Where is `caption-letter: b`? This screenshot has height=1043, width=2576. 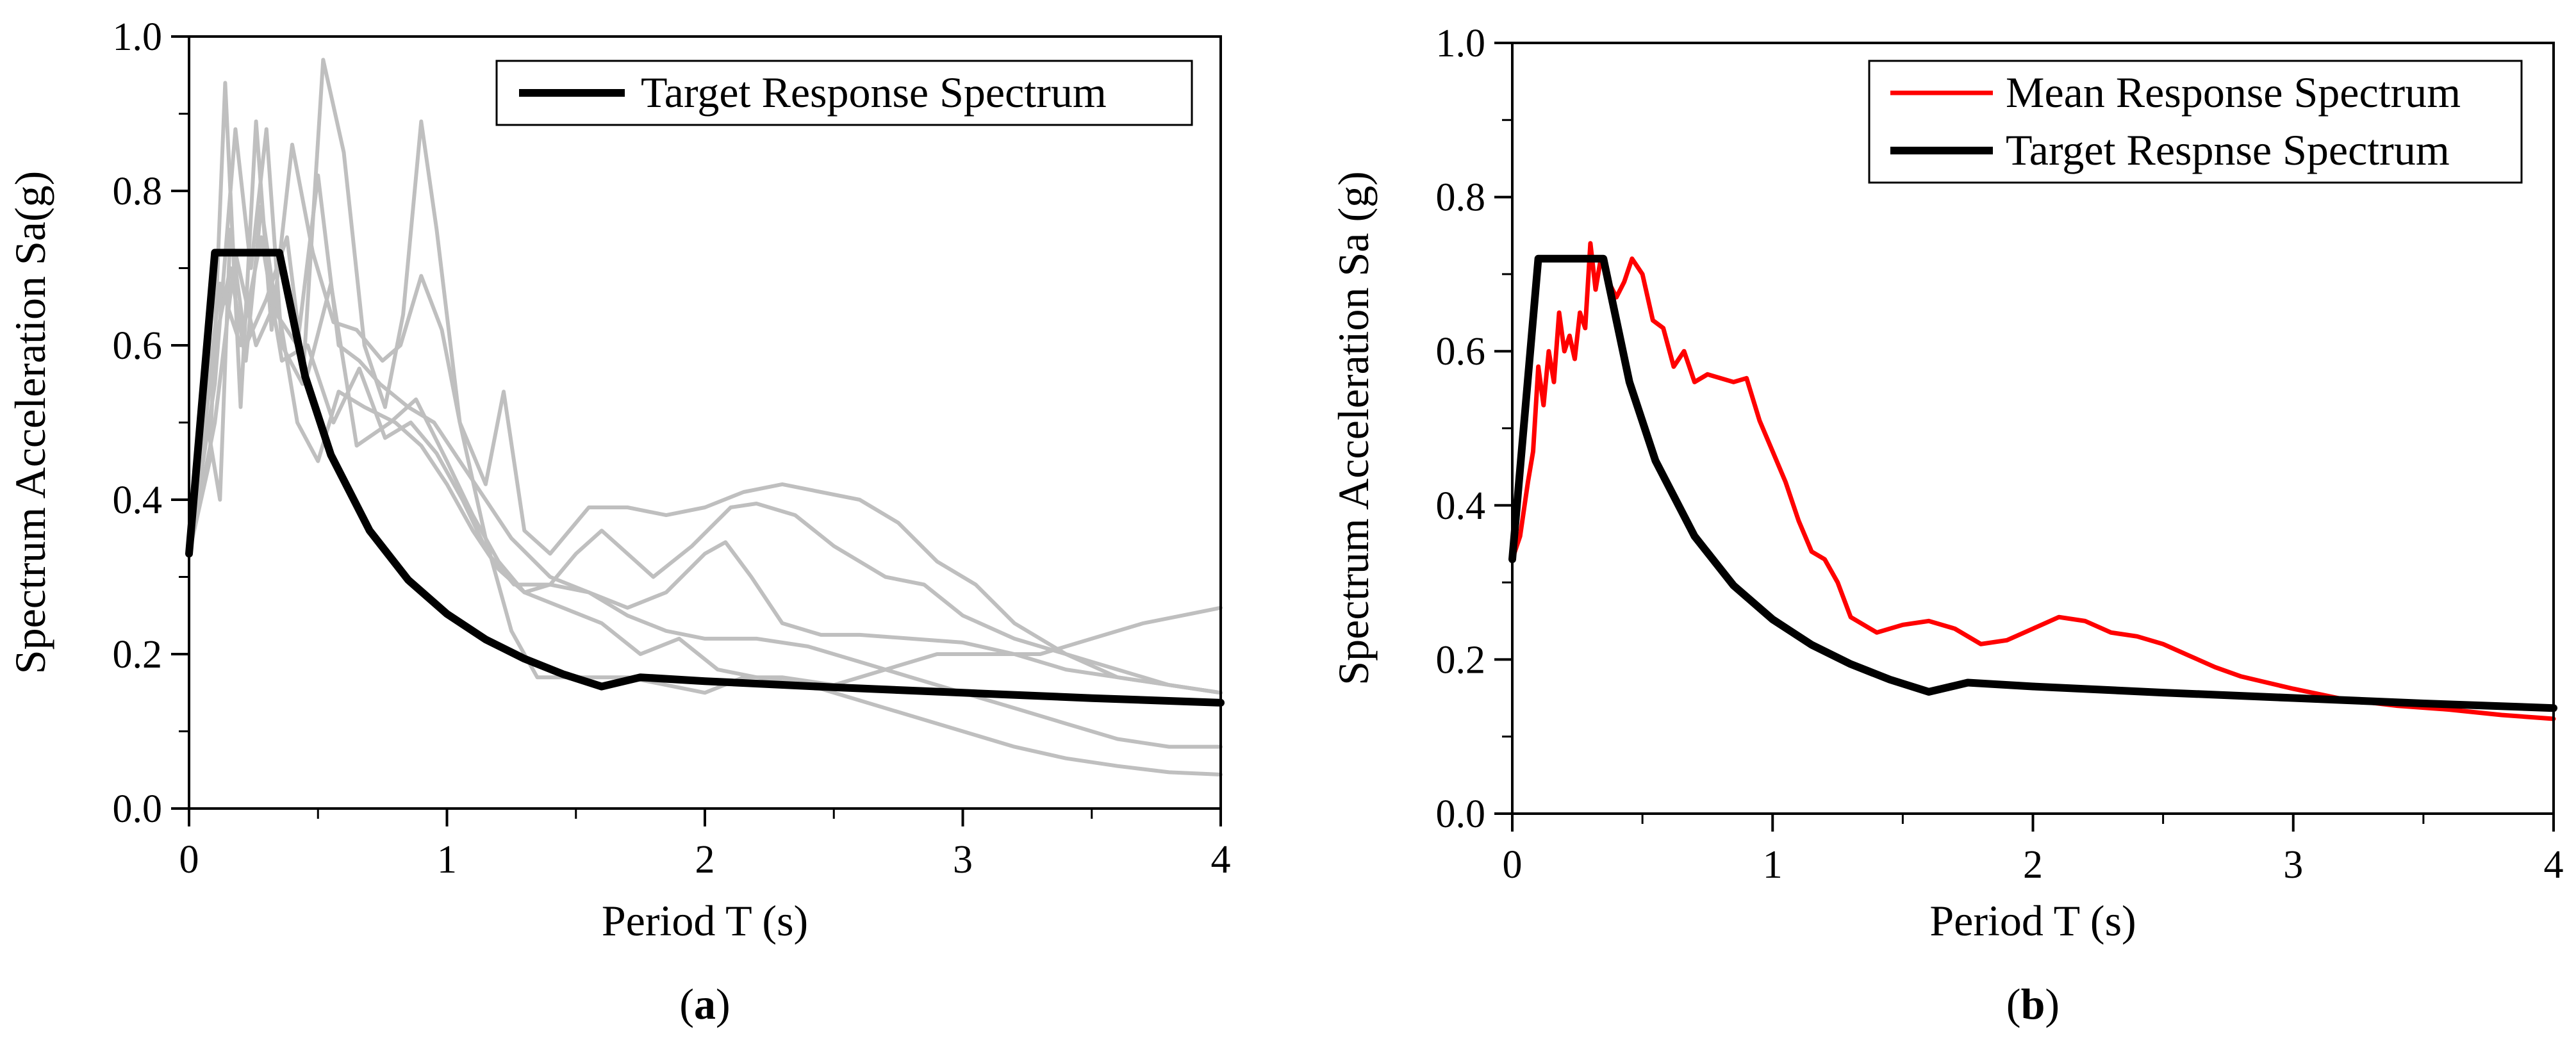 caption-letter: b is located at coordinates (2033, 1004).